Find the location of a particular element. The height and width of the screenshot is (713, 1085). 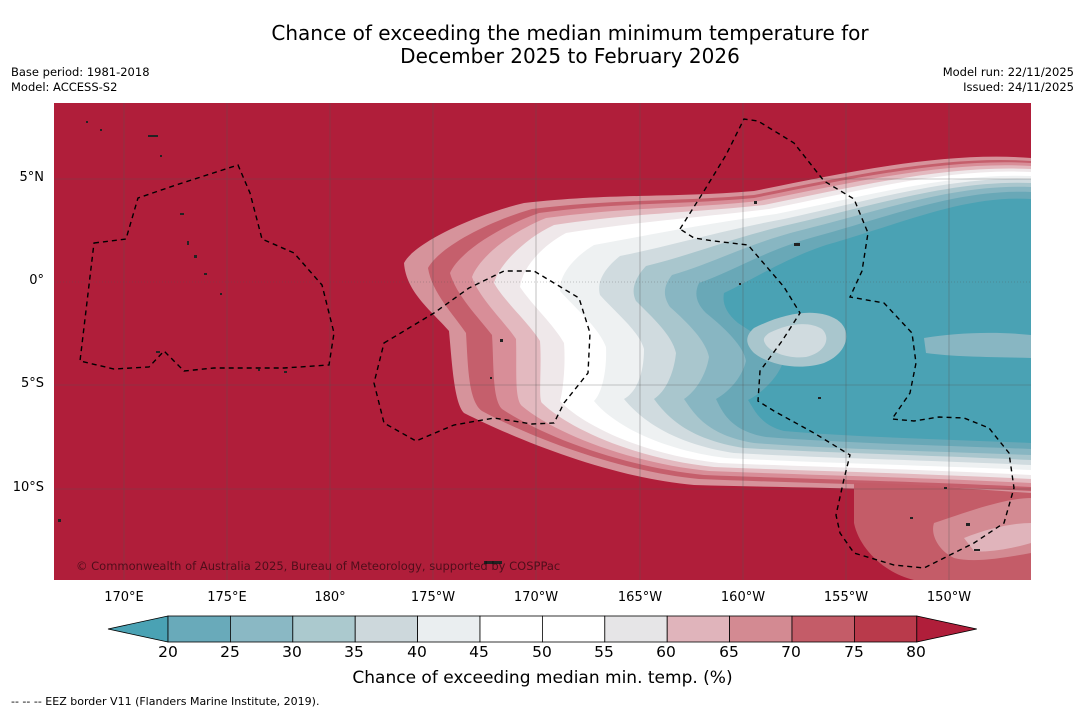

cb-tick-35: 35 is located at coordinates (354, 652).